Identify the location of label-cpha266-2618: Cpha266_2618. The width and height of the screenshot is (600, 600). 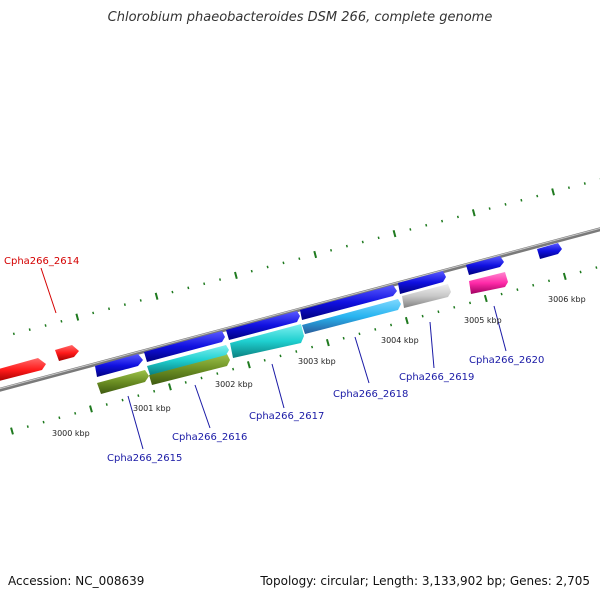
(370, 394).